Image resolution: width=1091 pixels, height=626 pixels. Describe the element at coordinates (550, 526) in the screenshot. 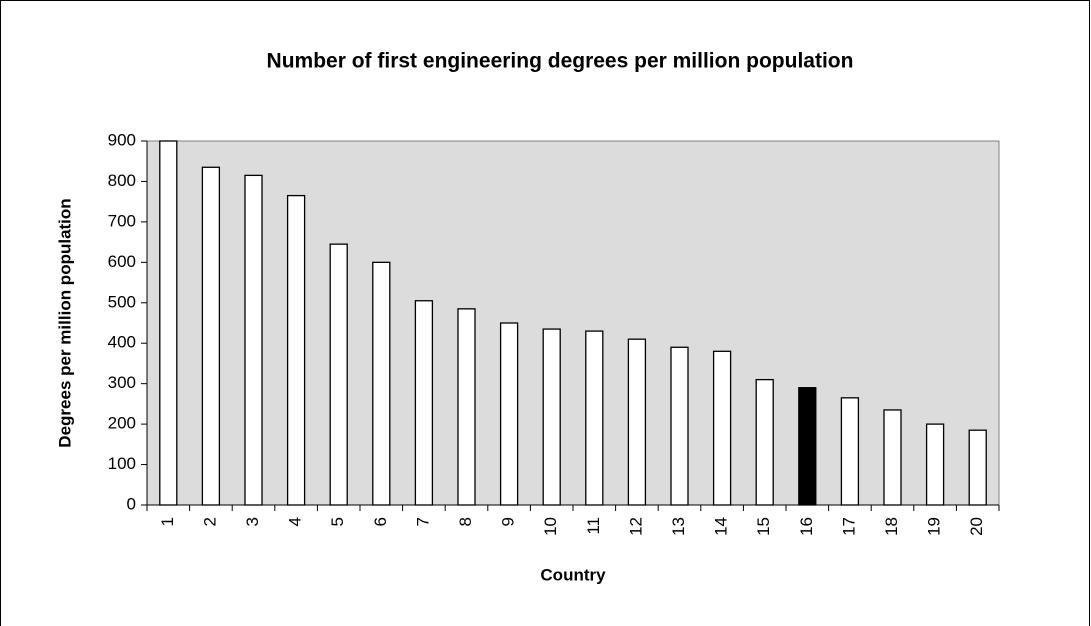

I see `x-tick-label: 10` at that location.